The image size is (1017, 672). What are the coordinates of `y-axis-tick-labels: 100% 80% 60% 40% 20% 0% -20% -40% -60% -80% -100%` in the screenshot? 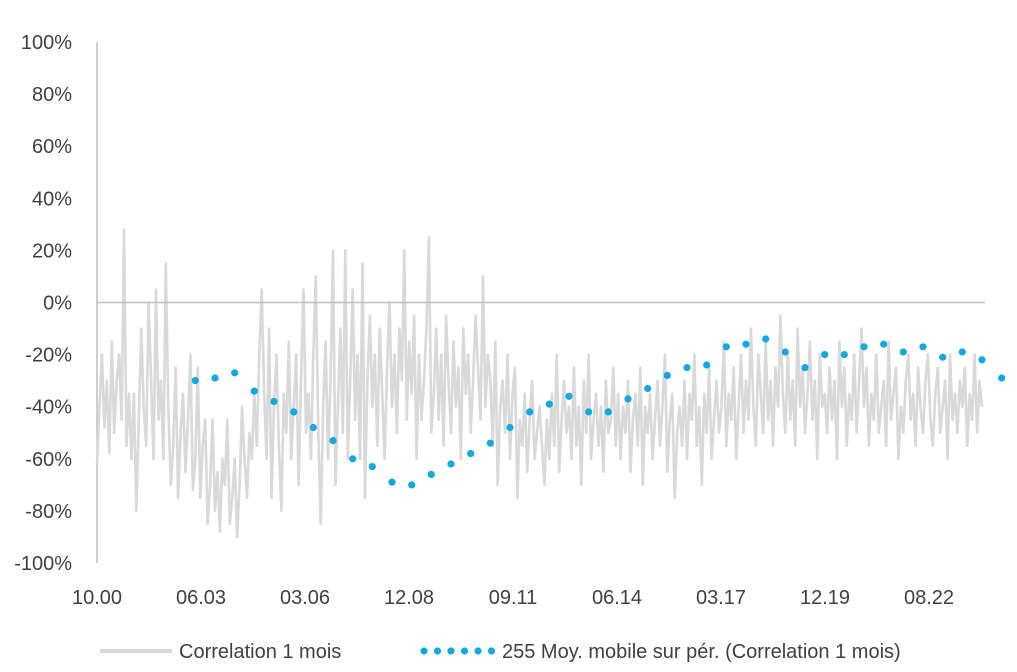 It's located at (43, 303).